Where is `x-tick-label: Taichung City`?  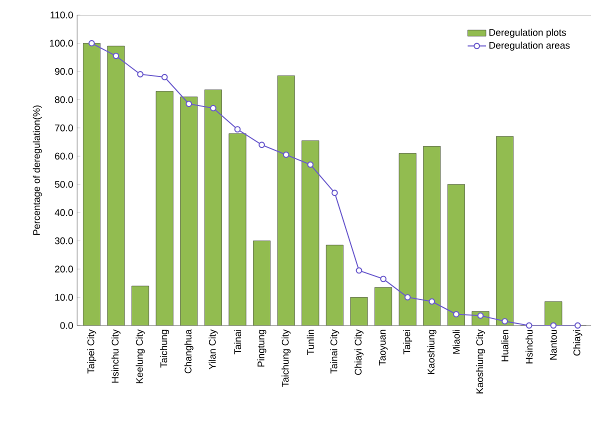 x-tick-label: Taichung City is located at coordinates (286, 358).